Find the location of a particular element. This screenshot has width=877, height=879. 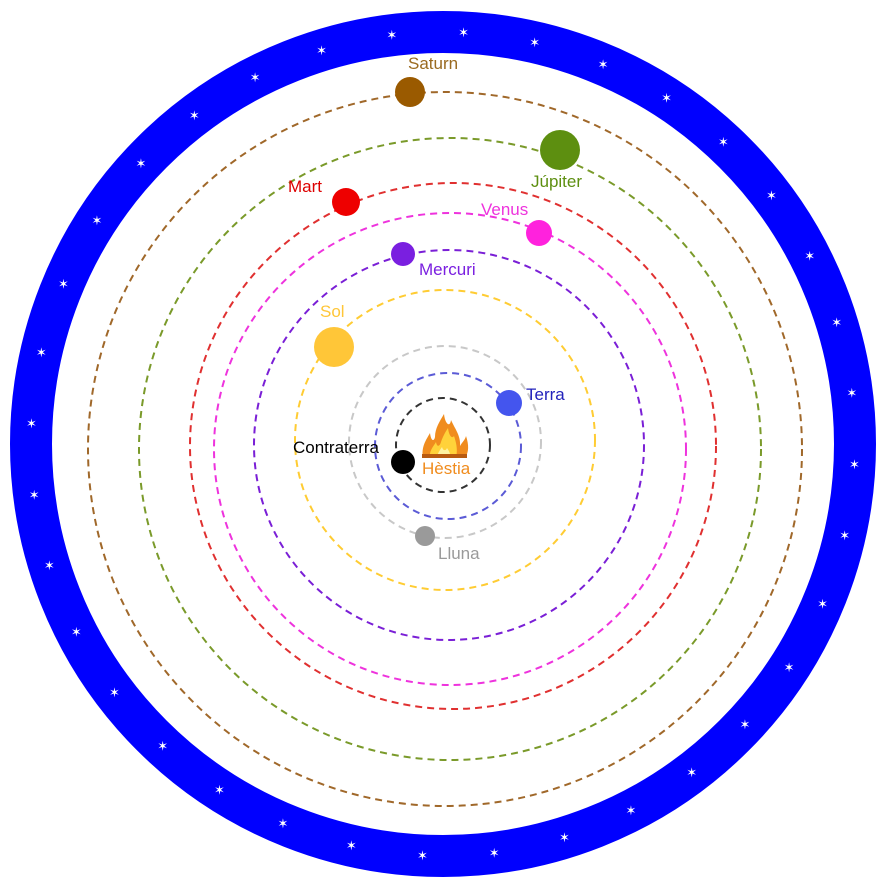

mart-body is located at coordinates (346, 202).